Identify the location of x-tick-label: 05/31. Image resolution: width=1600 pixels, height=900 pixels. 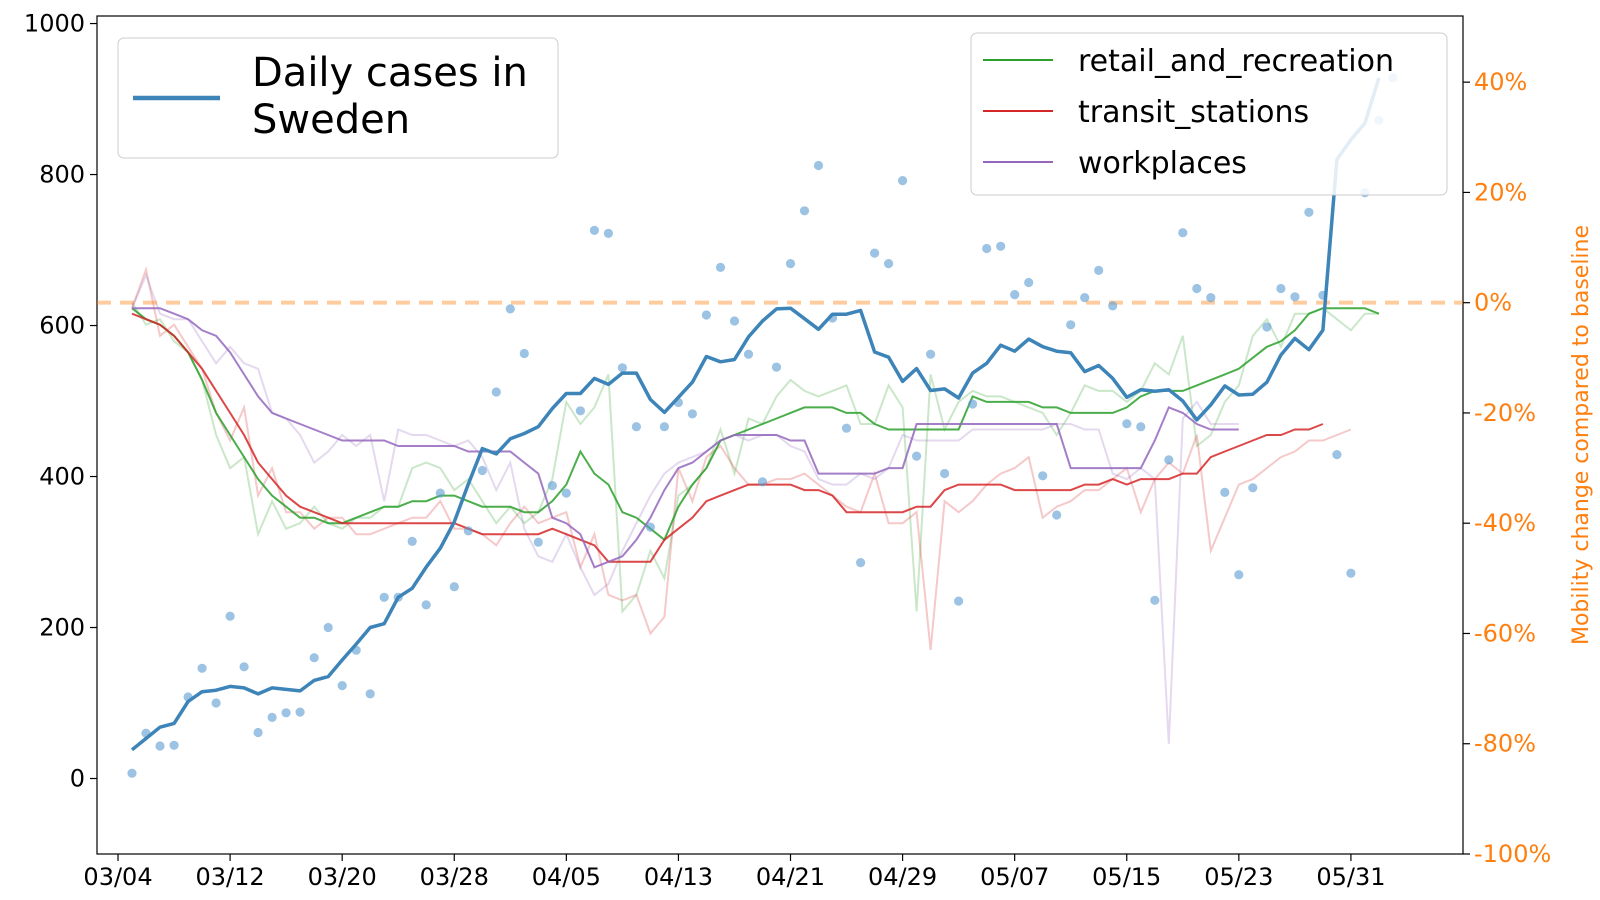
(1350, 877).